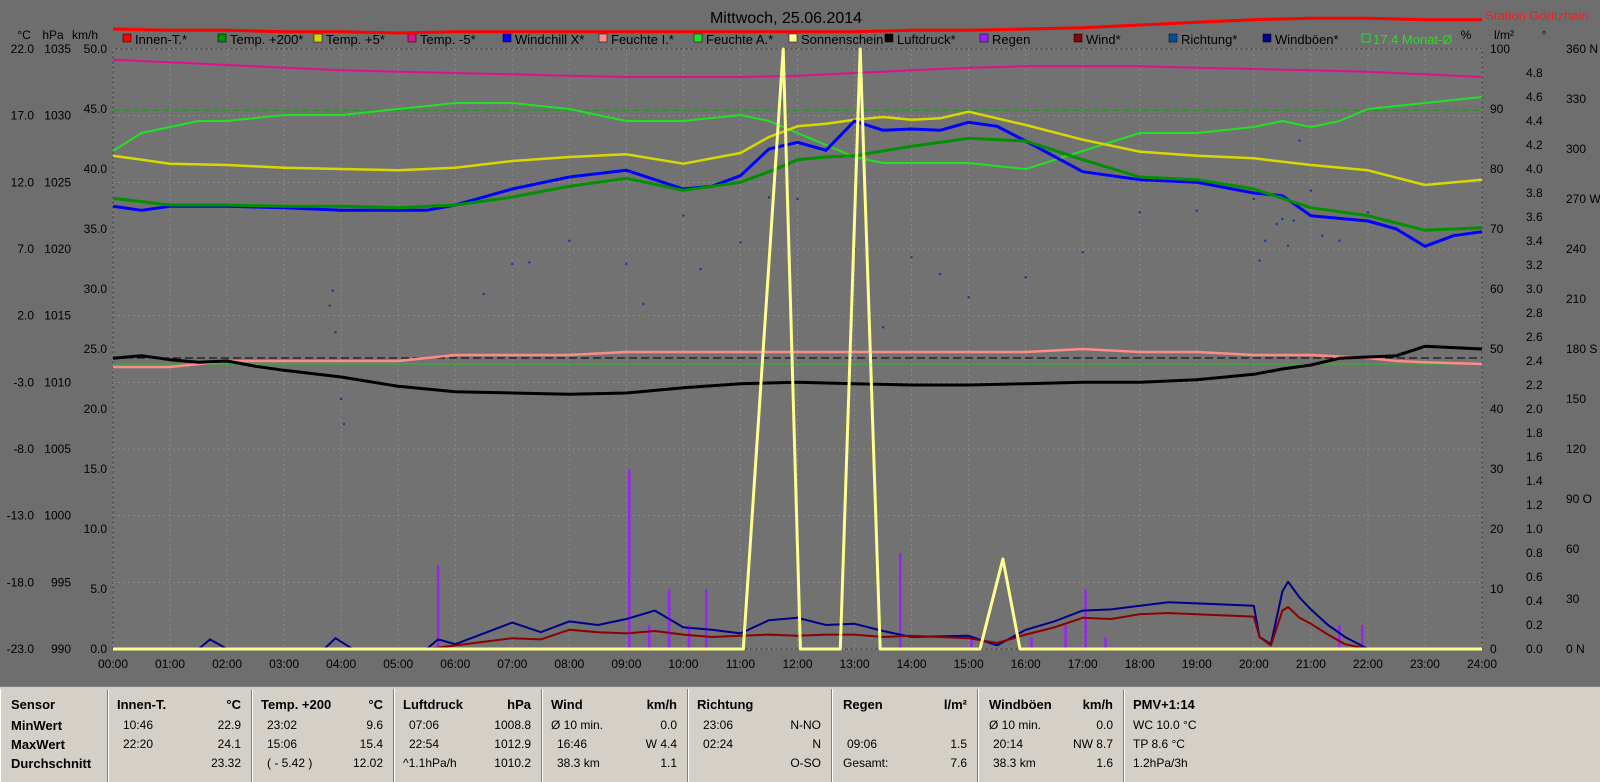 The width and height of the screenshot is (1600, 782). Describe the element at coordinates (912, 664) in the screenshot. I see `tick-label-x: 14:00` at that location.